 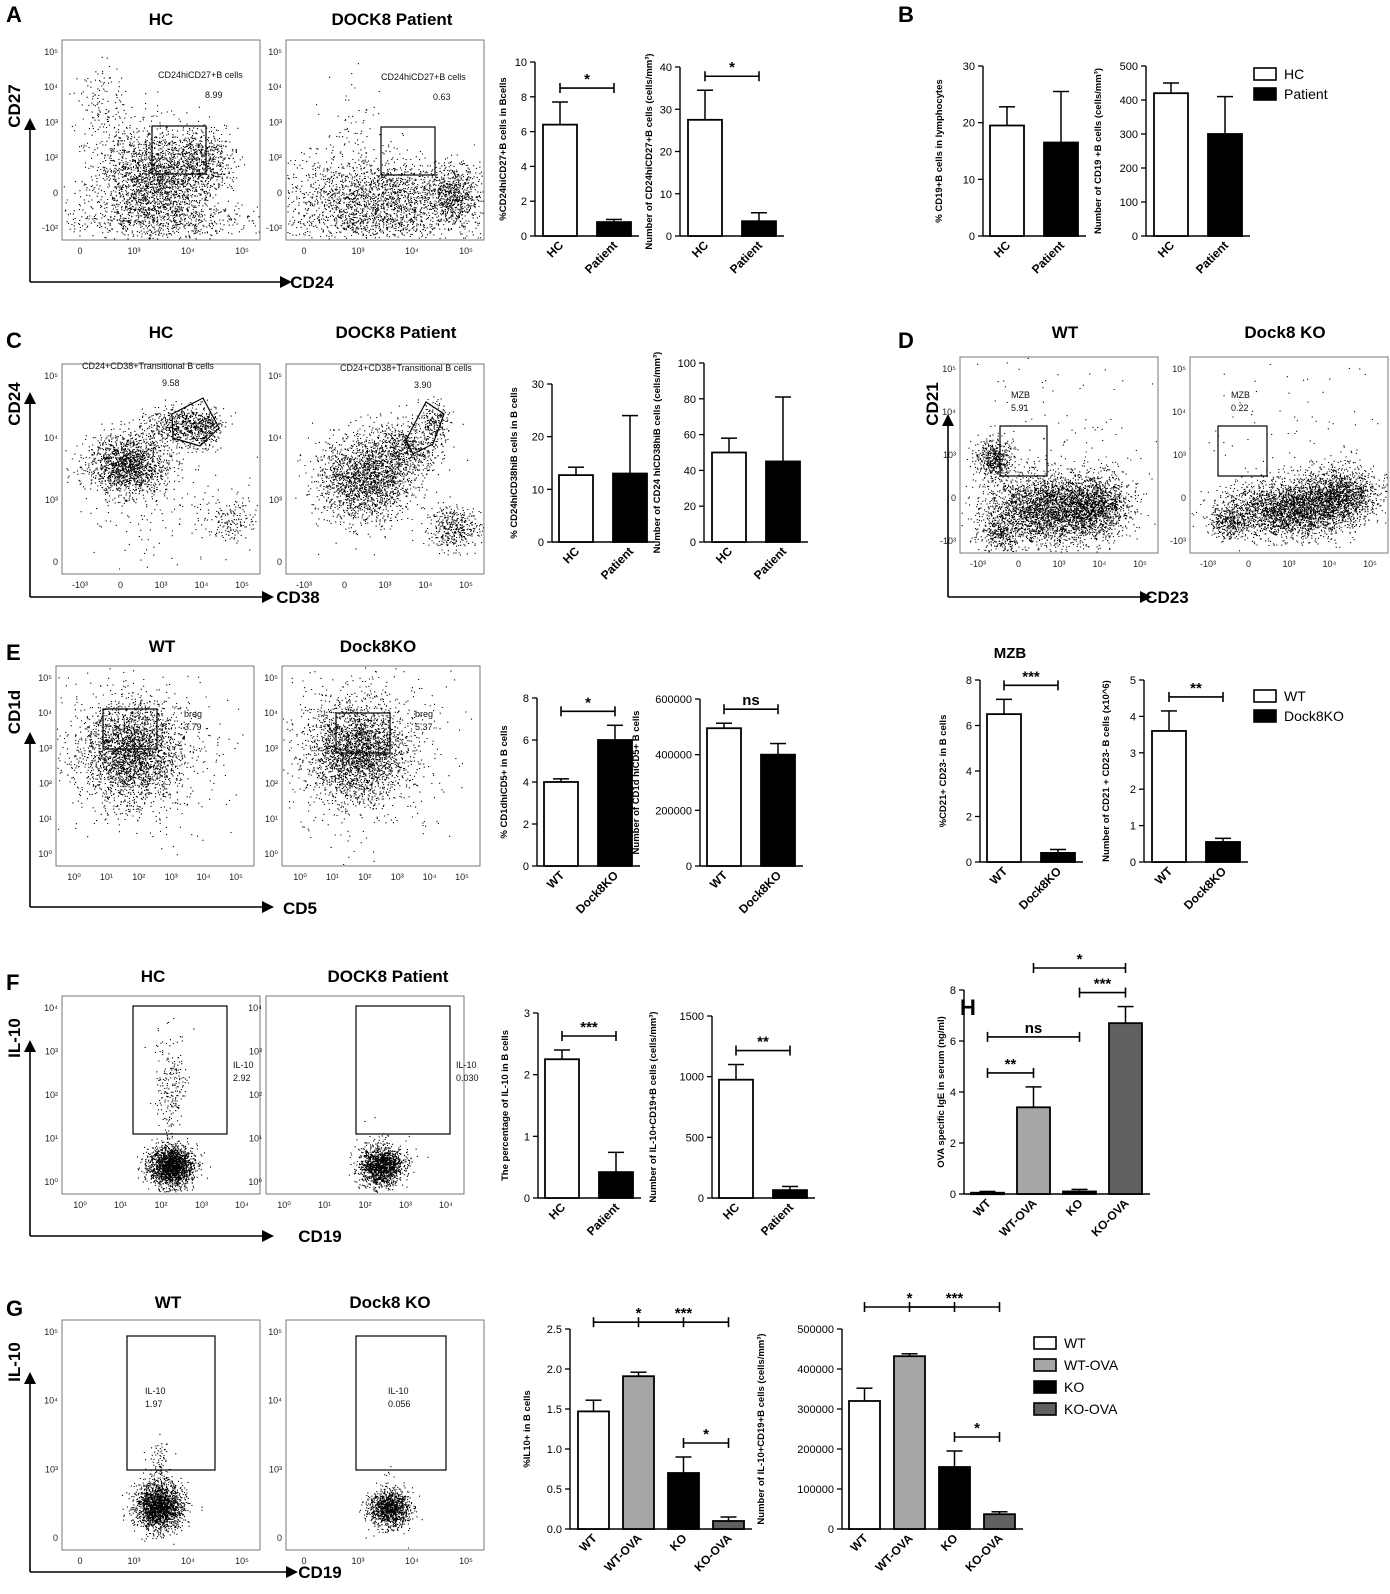 What do you see at coordinates (1020, 395) in the screenshot?
I see `flow-gate-label: MZB` at bounding box center [1020, 395].